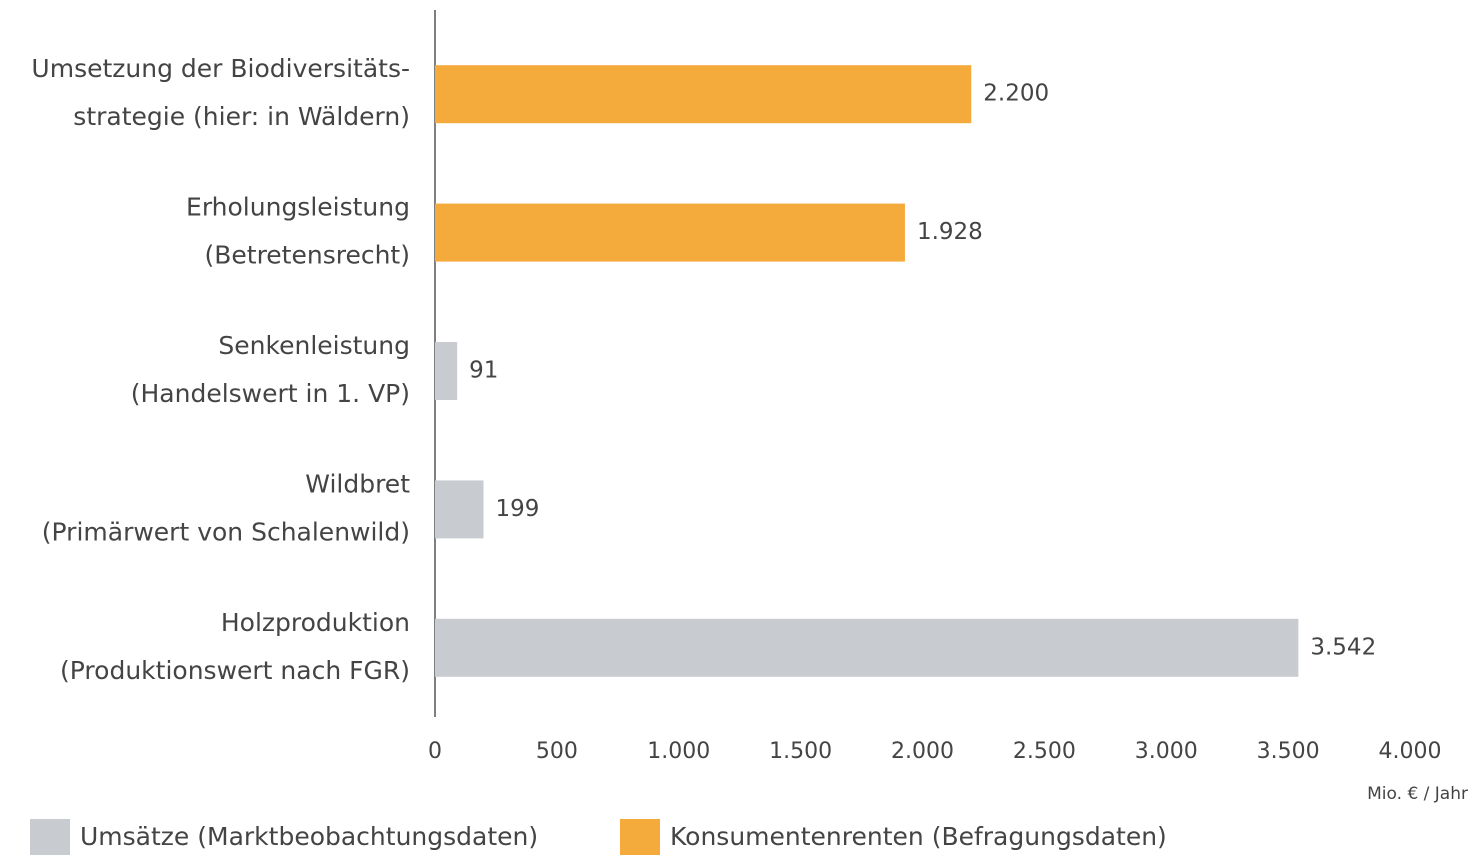 This screenshot has height=856, width=1475. I want to click on legend-label: Umsätze (Marktbeobachtungsdaten), so click(309, 836).